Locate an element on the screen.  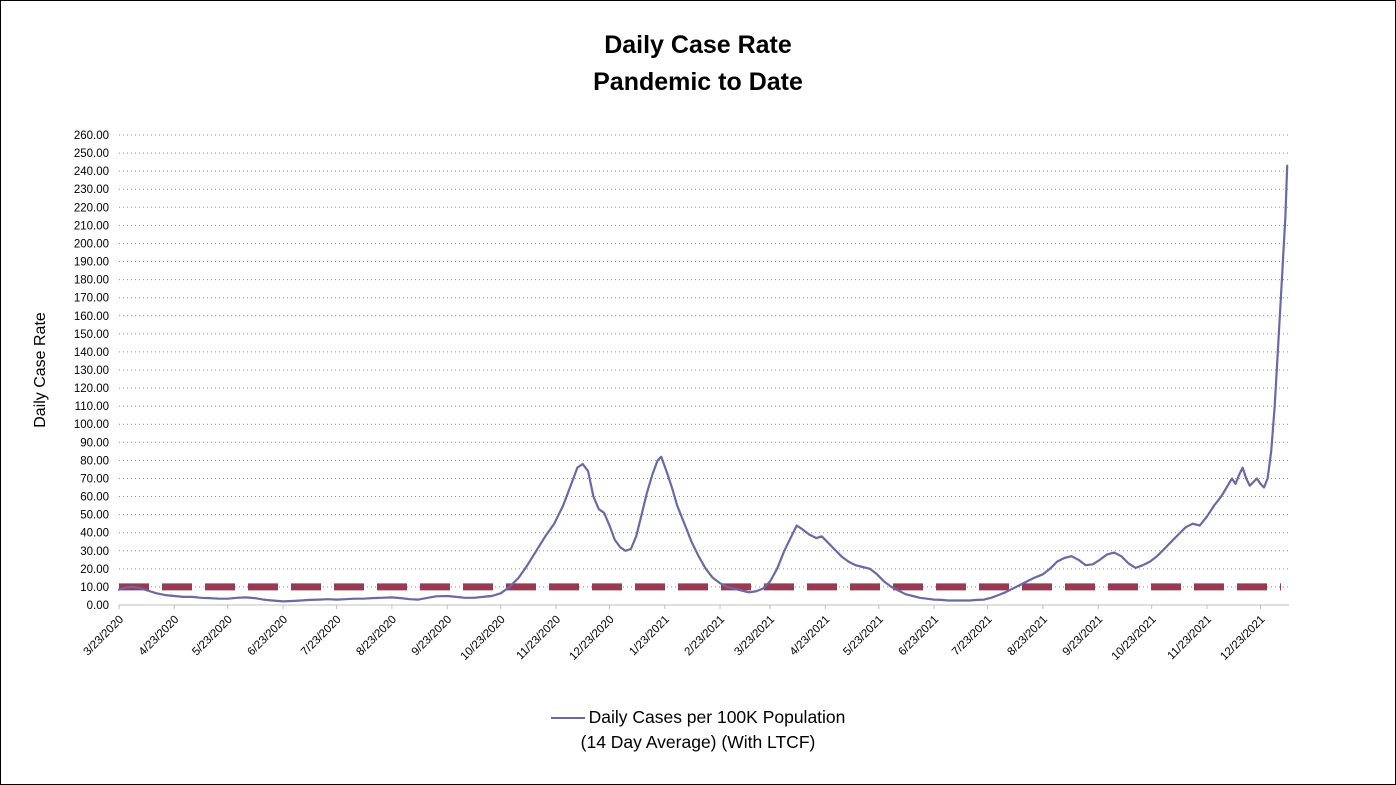
y-tick-label: 200.00 is located at coordinates (91, 244).